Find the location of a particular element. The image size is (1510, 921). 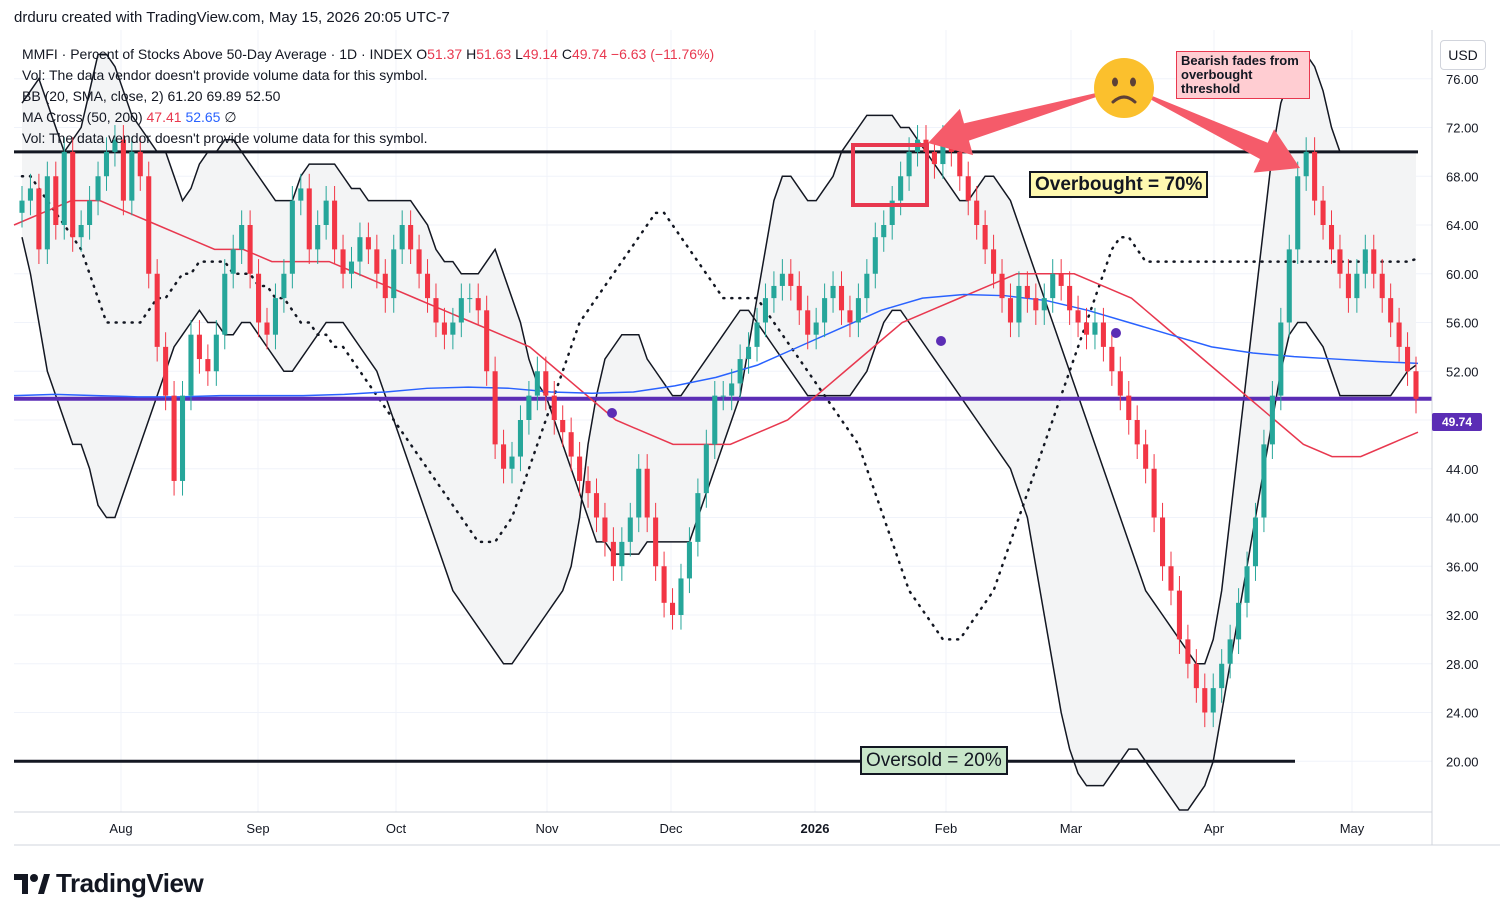

legend-ma-row: MA Cross (50, 200) 47.41 52.65 ∅ is located at coordinates (368, 117).